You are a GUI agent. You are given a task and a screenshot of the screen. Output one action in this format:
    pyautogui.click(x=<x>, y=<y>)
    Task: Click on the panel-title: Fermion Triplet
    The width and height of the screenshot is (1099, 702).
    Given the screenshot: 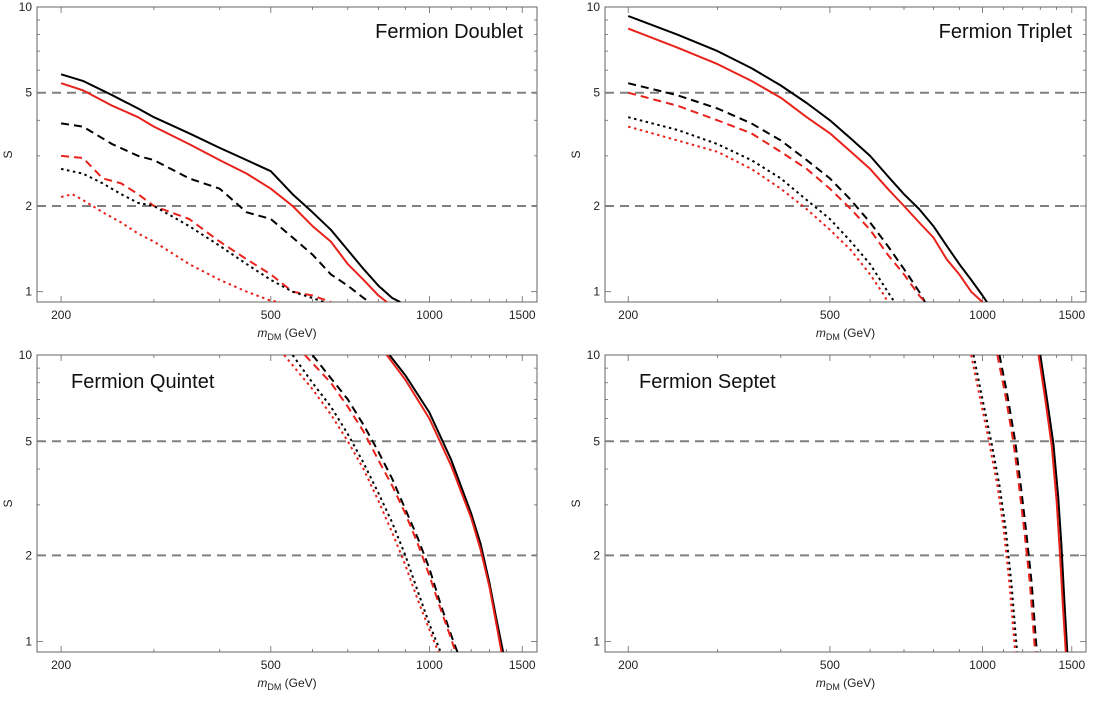 What is the action you would take?
    pyautogui.click(x=1006, y=32)
    